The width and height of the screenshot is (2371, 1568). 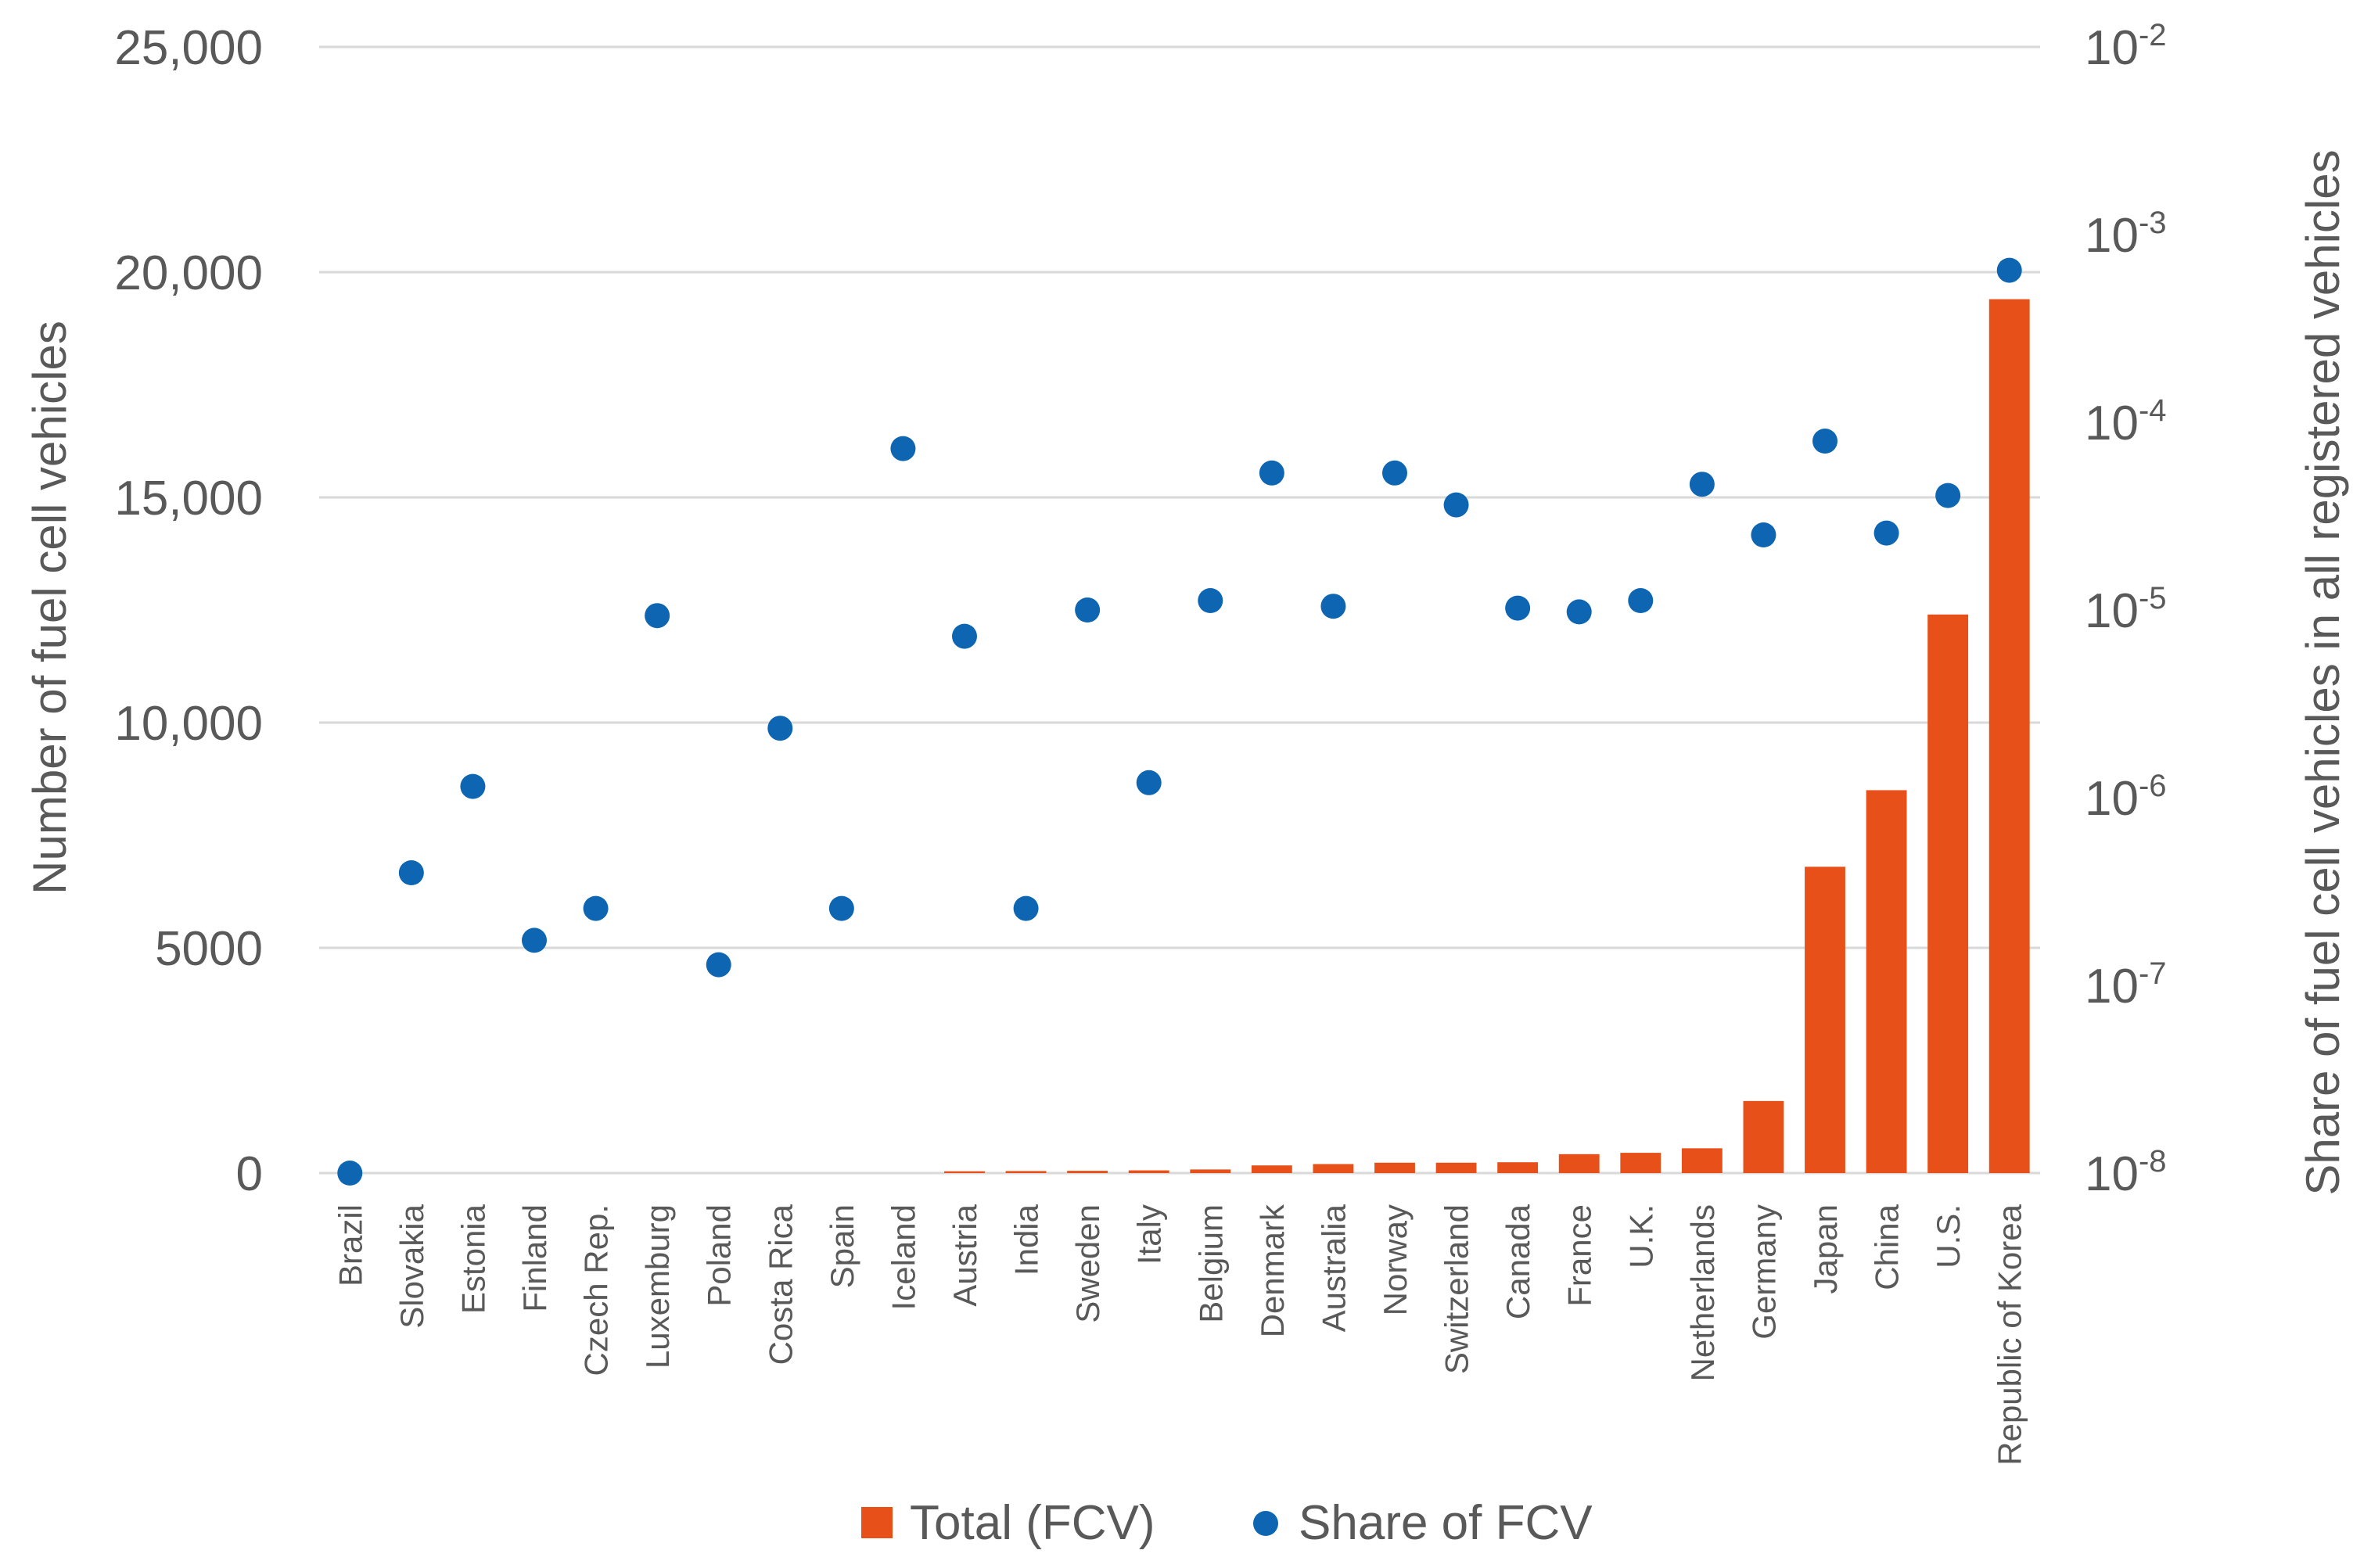 I want to click on legend-swatch-total-fcv, so click(x=877, y=1522).